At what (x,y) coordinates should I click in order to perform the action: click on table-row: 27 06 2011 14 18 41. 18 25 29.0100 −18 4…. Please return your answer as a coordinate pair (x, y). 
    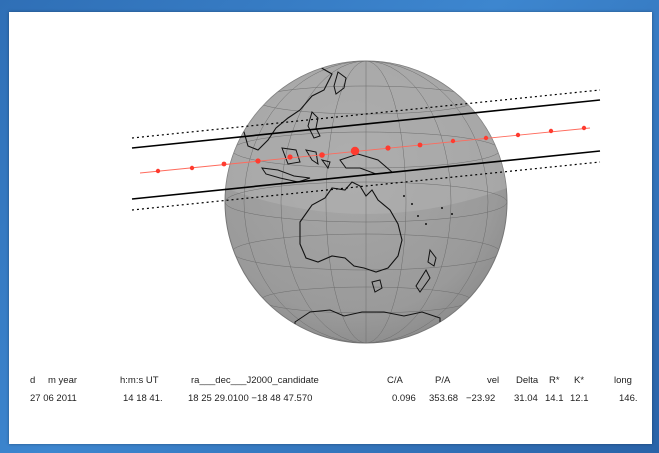
    Looking at the image, I should click on (340, 402).